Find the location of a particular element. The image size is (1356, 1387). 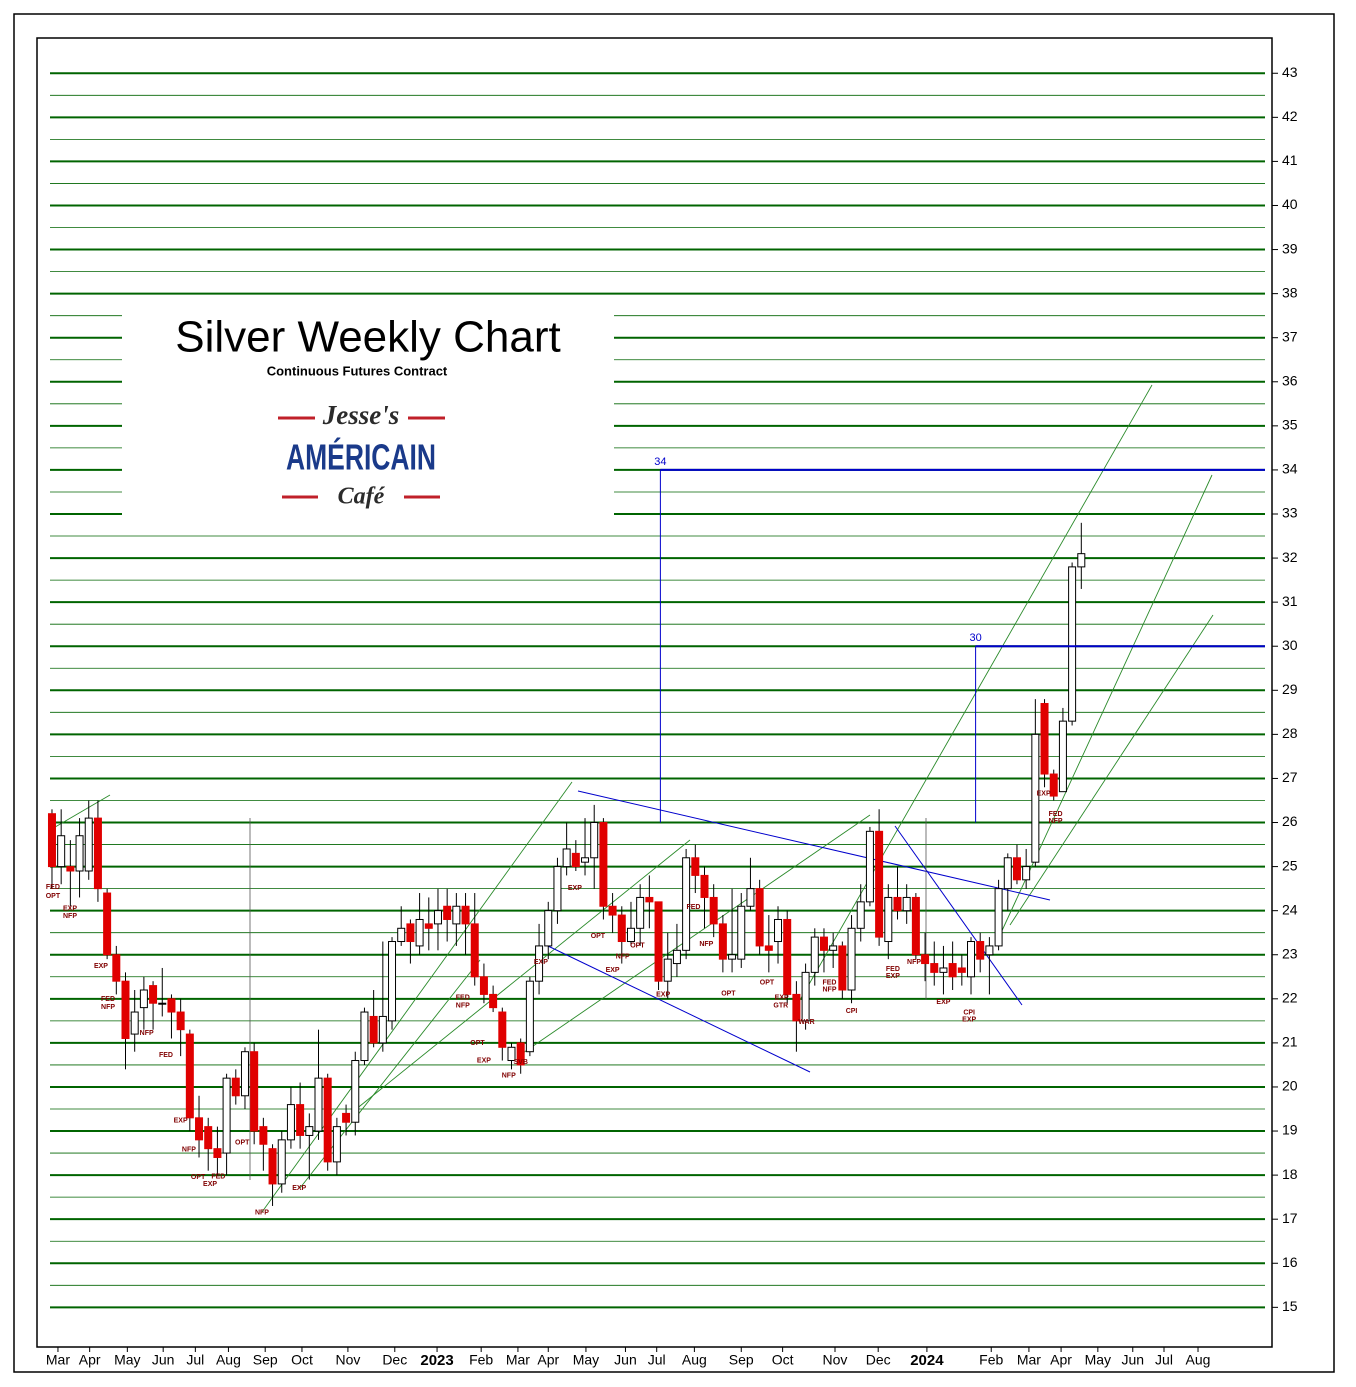

x-tick-label: Sep is located at coordinates (265, 1360).